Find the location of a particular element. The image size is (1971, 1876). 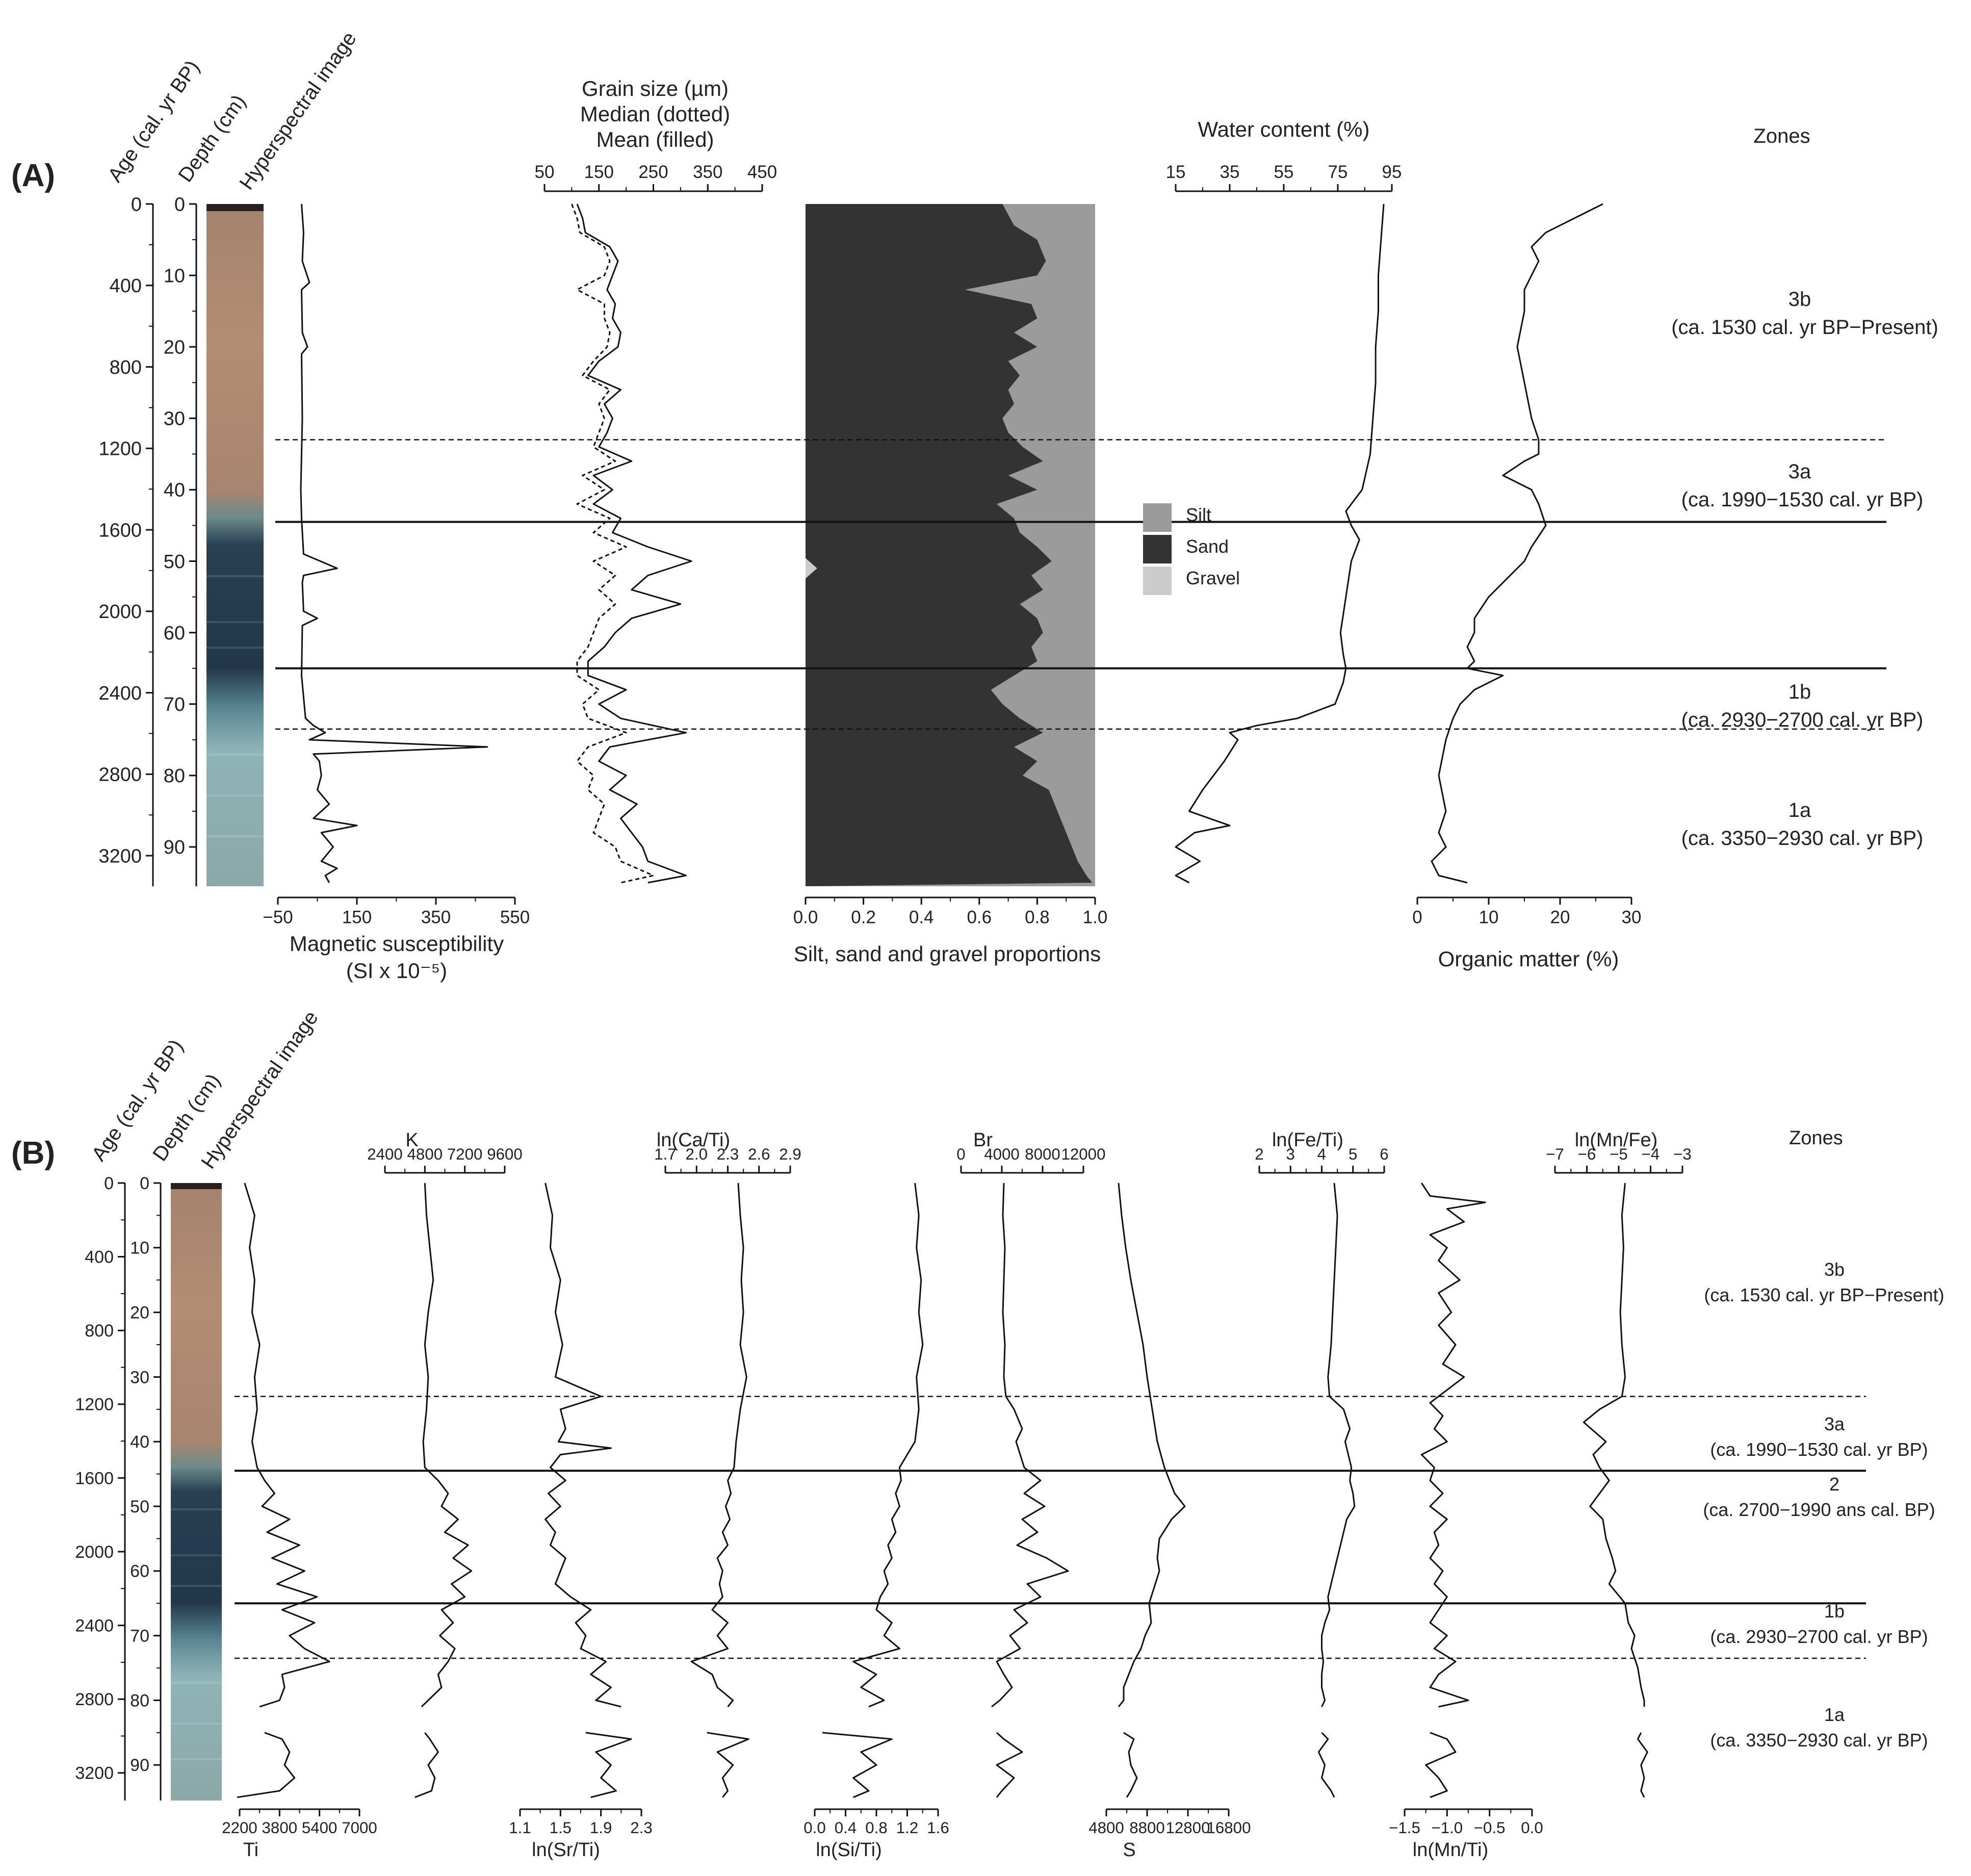

zone-b-1b-name: 1b is located at coordinates (1834, 1612).